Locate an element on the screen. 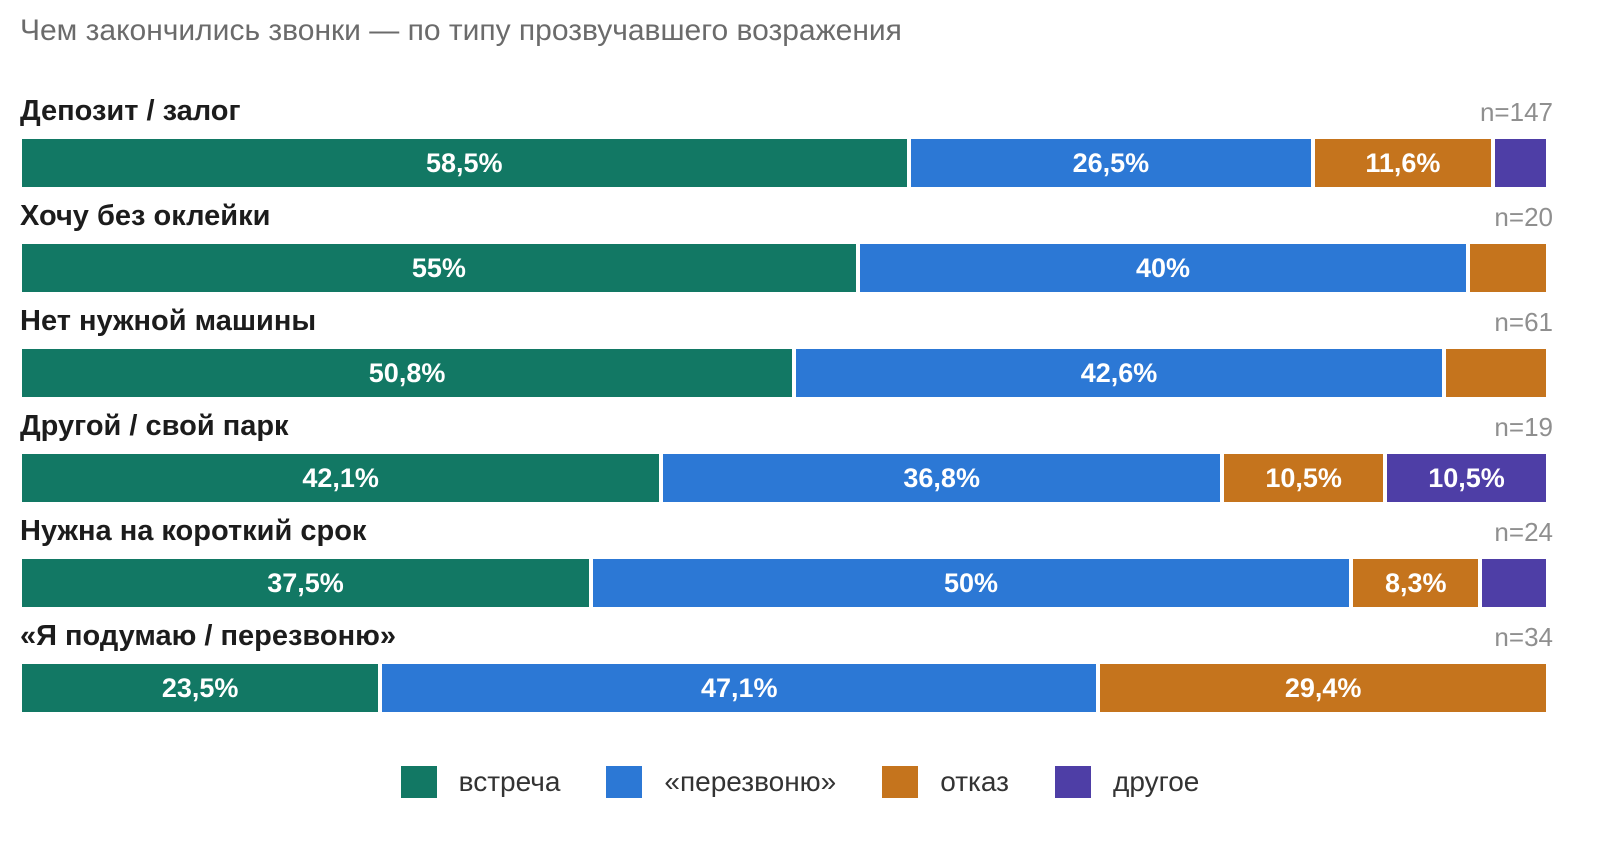 The width and height of the screenshot is (1600, 846). bar-segment-vstrecha: 23,5% is located at coordinates (200, 688).